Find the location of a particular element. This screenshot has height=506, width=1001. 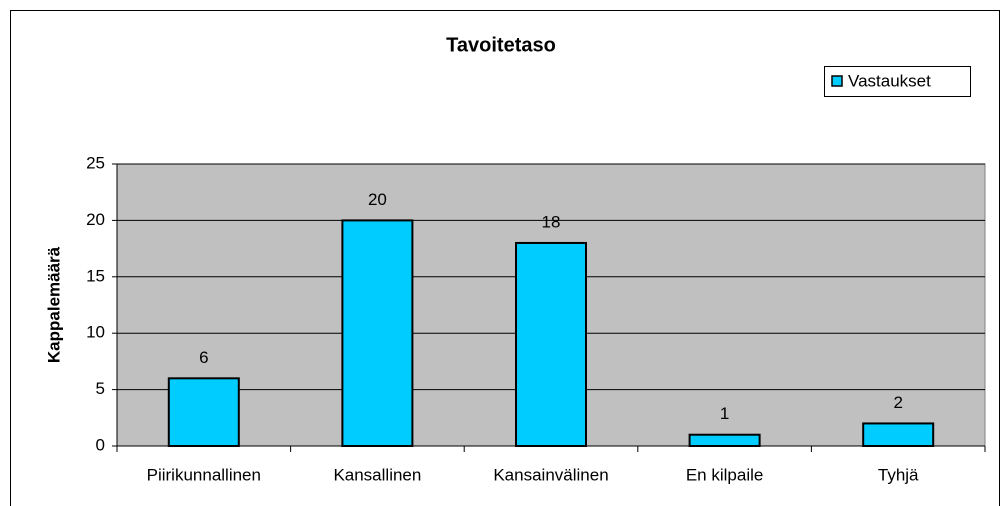

y-tick-label: 25 is located at coordinates (95, 162).